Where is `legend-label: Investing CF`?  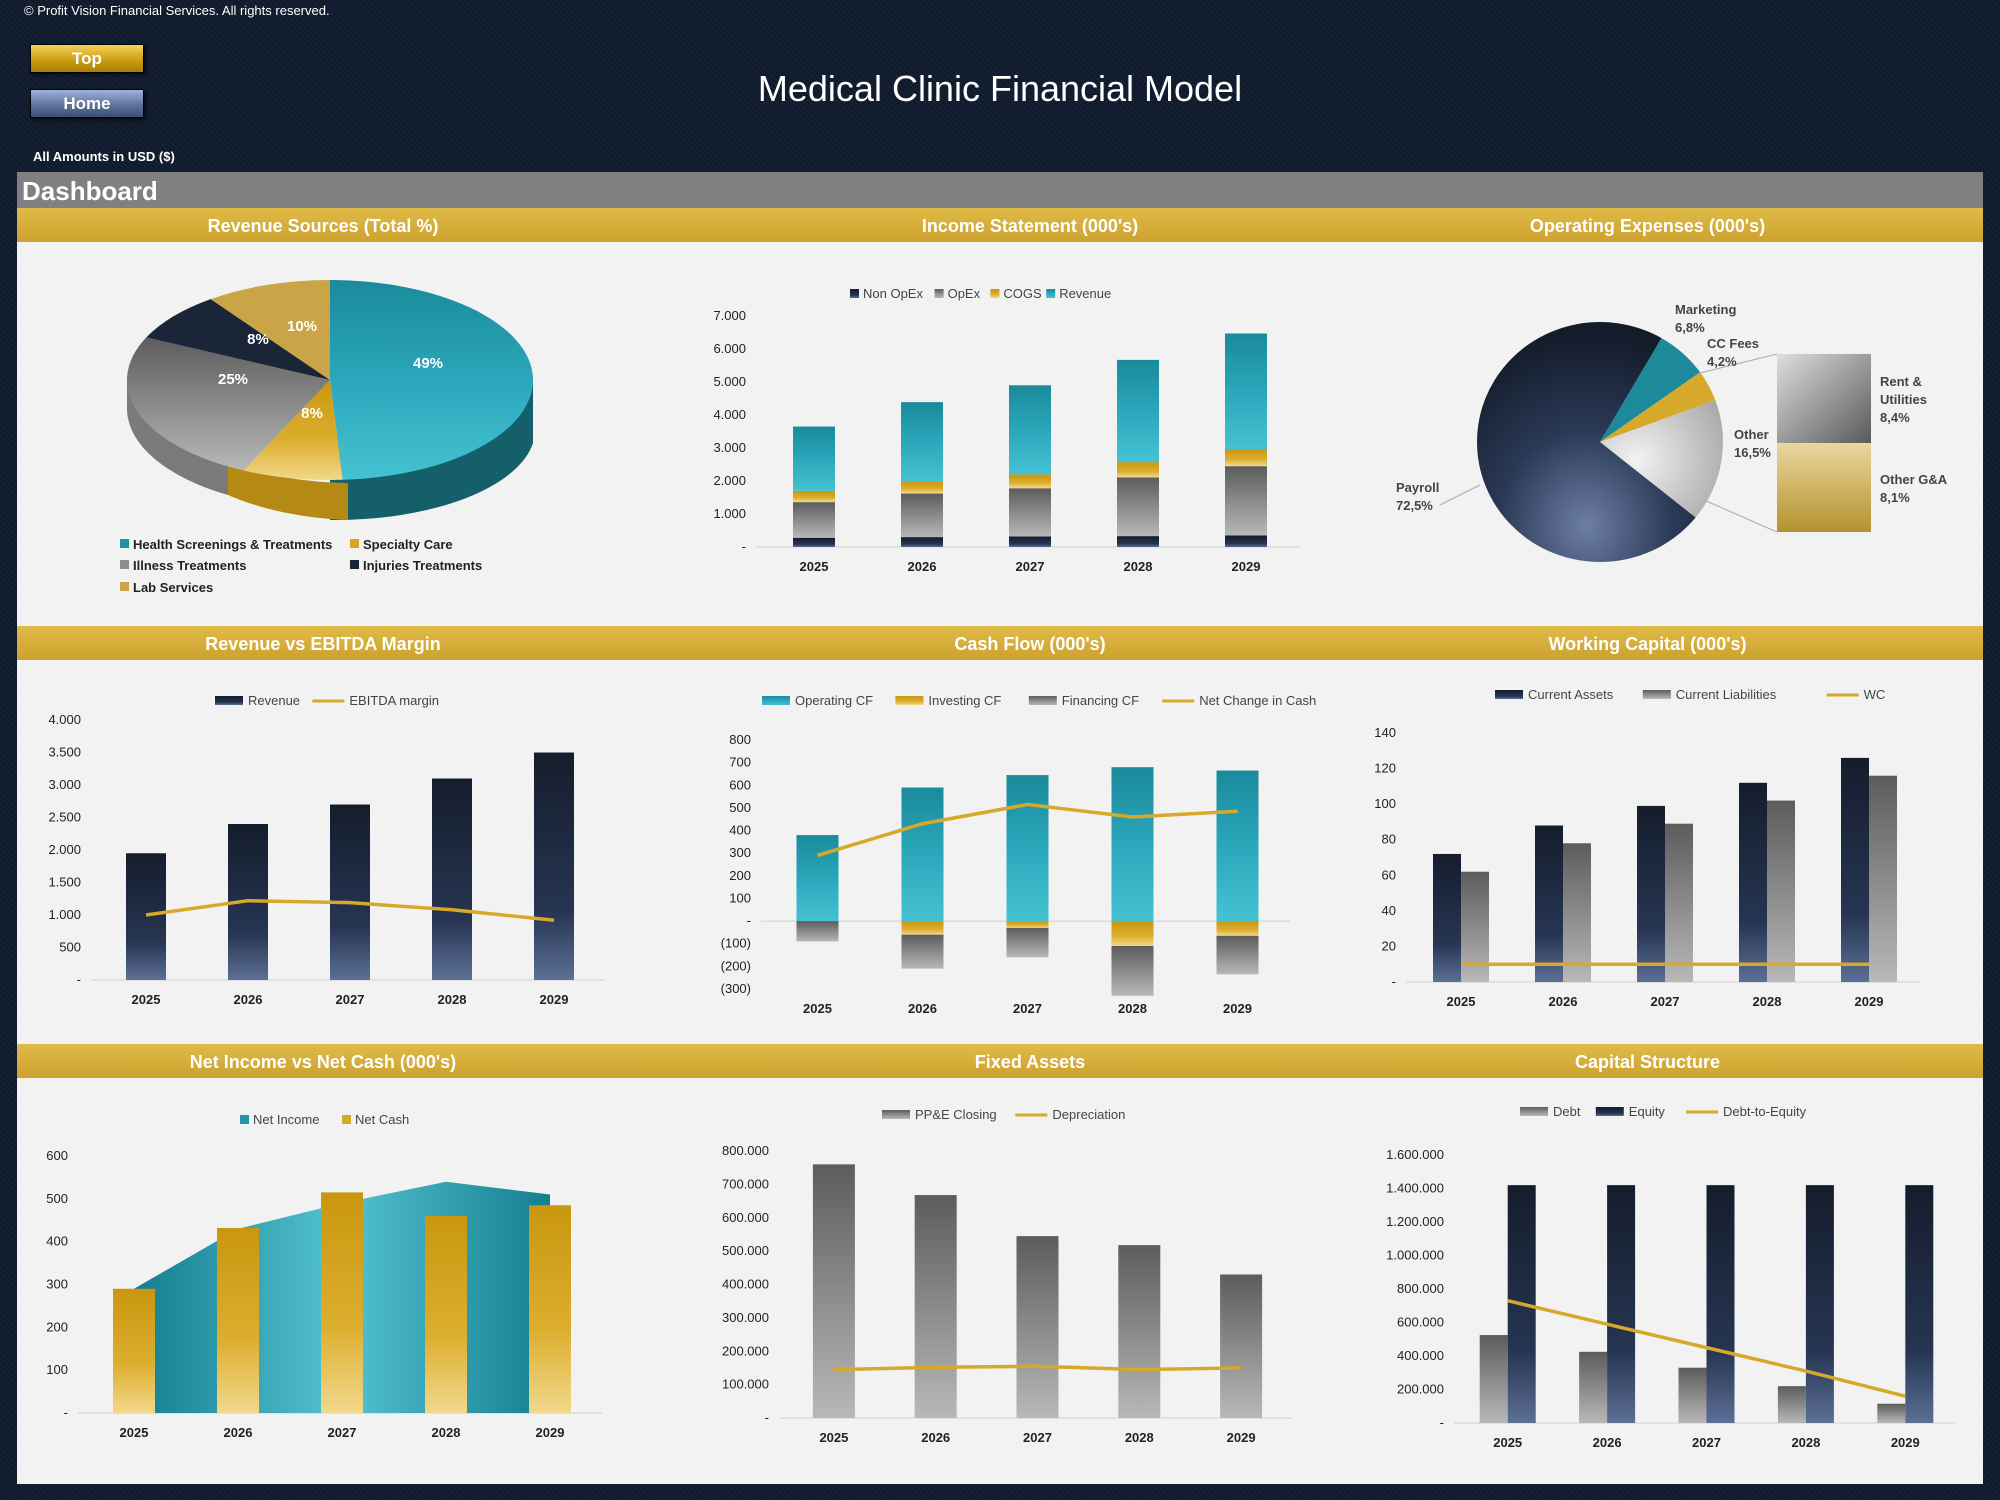 legend-label: Investing CF is located at coordinates (964, 700).